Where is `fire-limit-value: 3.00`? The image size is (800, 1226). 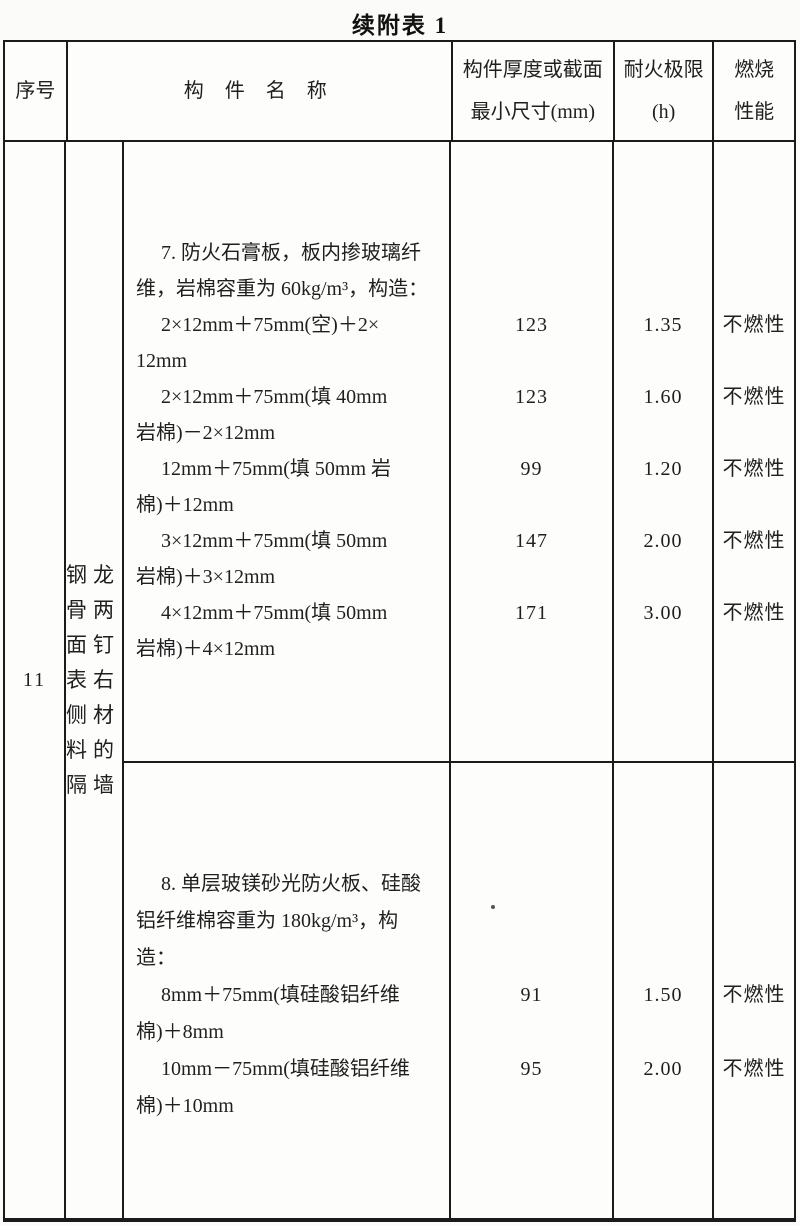
fire-limit-value: 3.00 is located at coordinates (663, 613).